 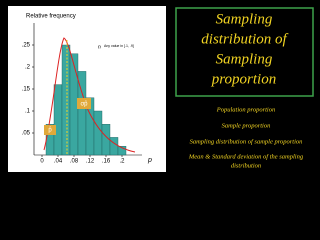 I want to click on topic: distribution, so click(x=246, y=165).